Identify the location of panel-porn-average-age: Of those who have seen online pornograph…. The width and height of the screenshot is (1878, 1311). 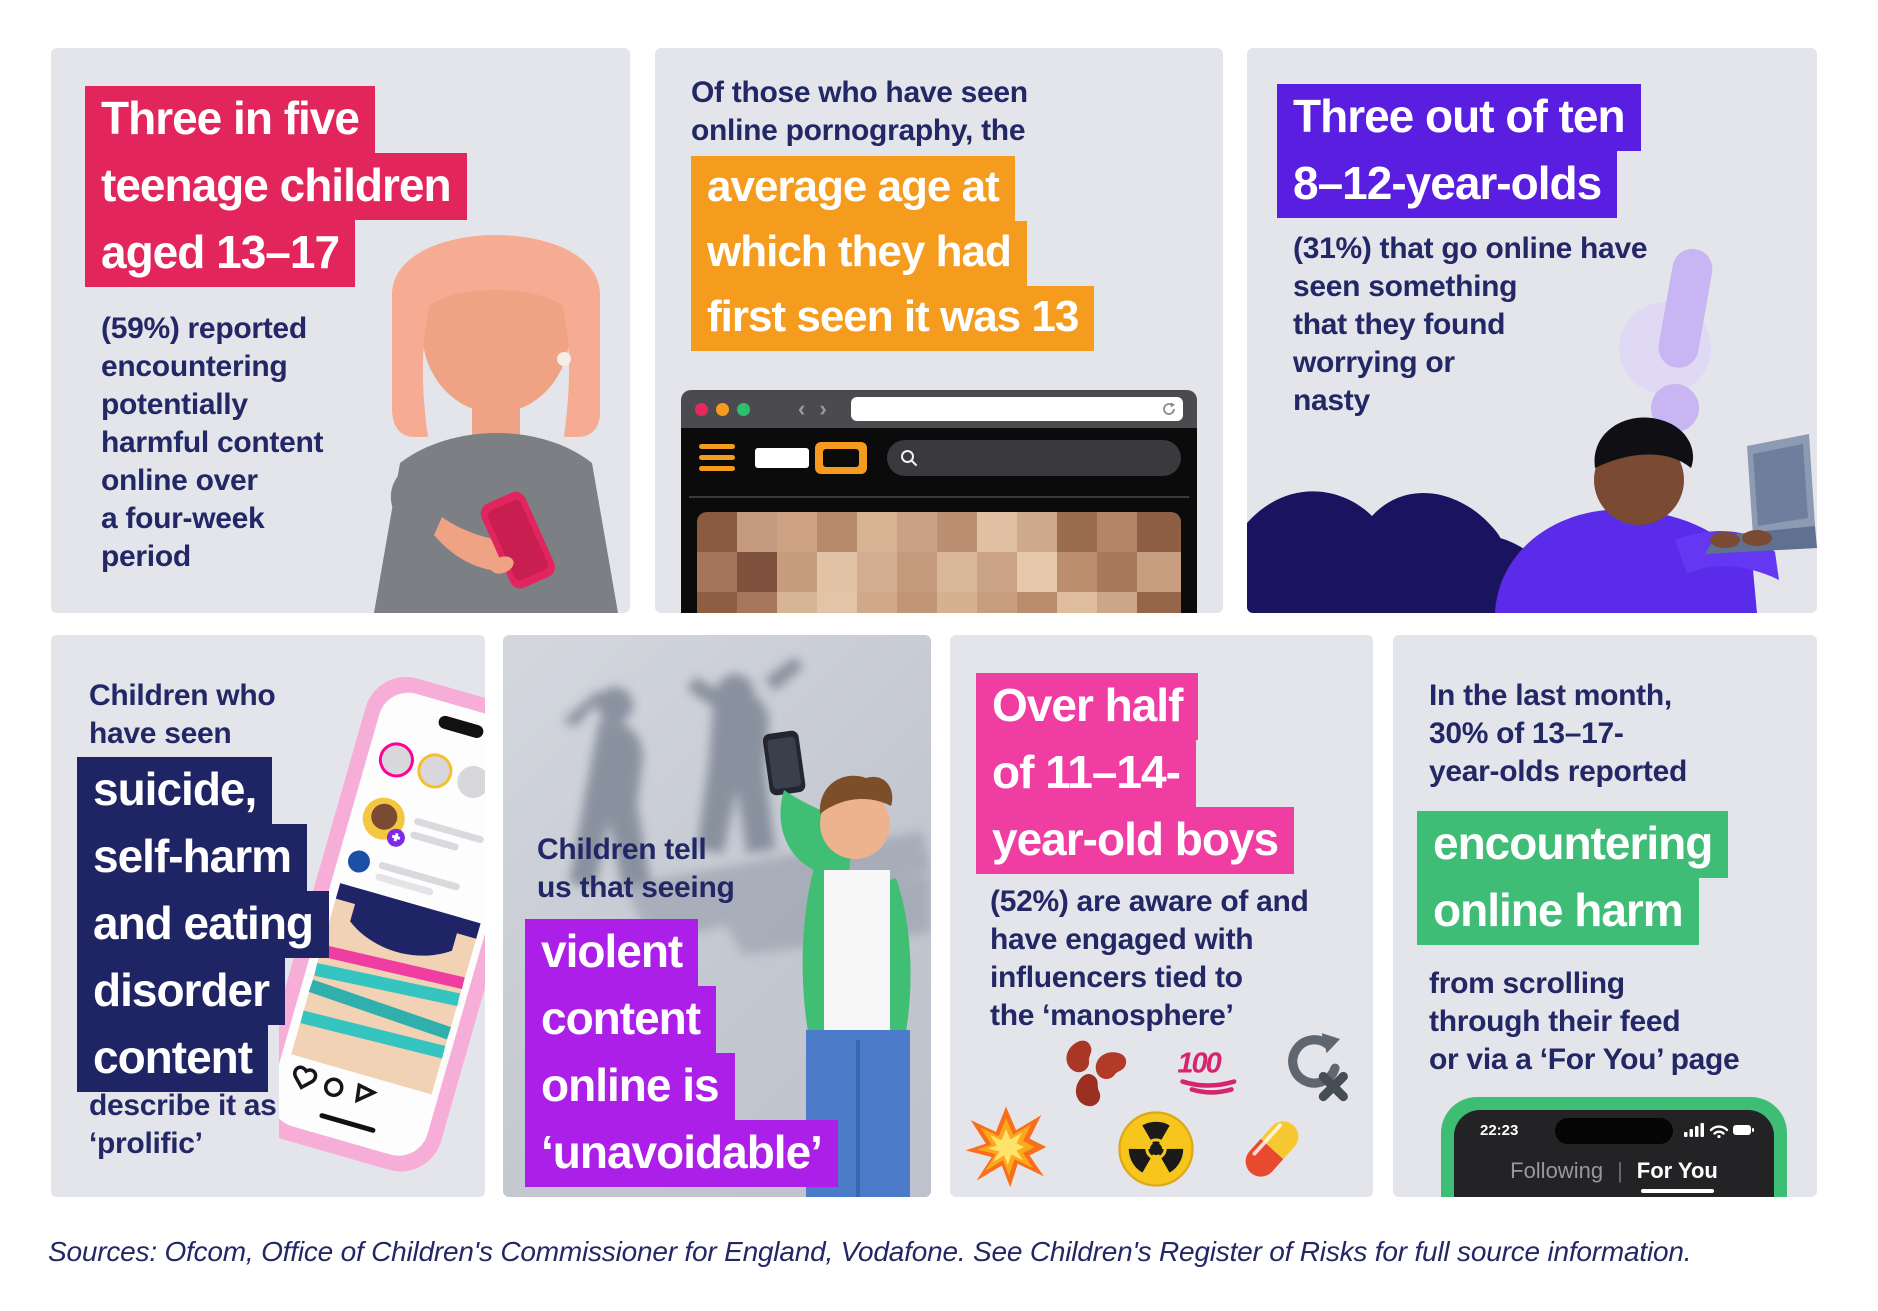
(939, 330).